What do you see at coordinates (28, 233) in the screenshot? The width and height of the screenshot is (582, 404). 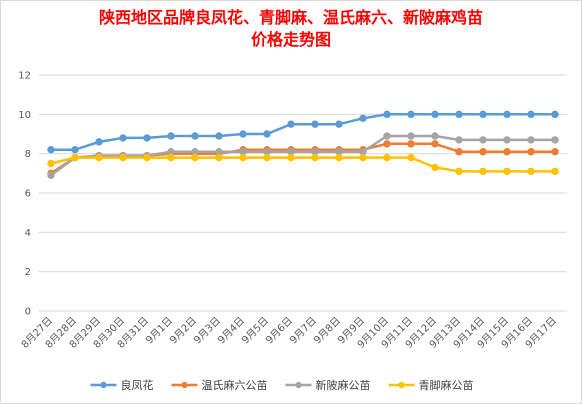 I see `y-tick-label: 4` at bounding box center [28, 233].